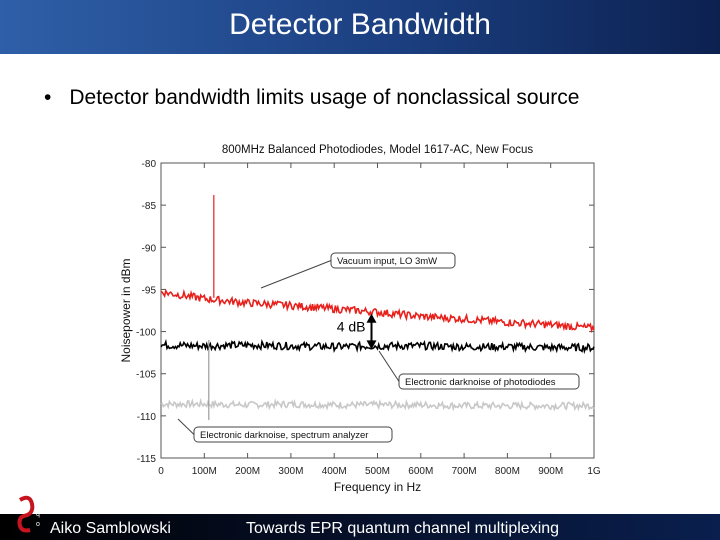 The width and height of the screenshot is (720, 540). What do you see at coordinates (149, 164) in the screenshot?
I see `y-tick-label: -80` at bounding box center [149, 164].